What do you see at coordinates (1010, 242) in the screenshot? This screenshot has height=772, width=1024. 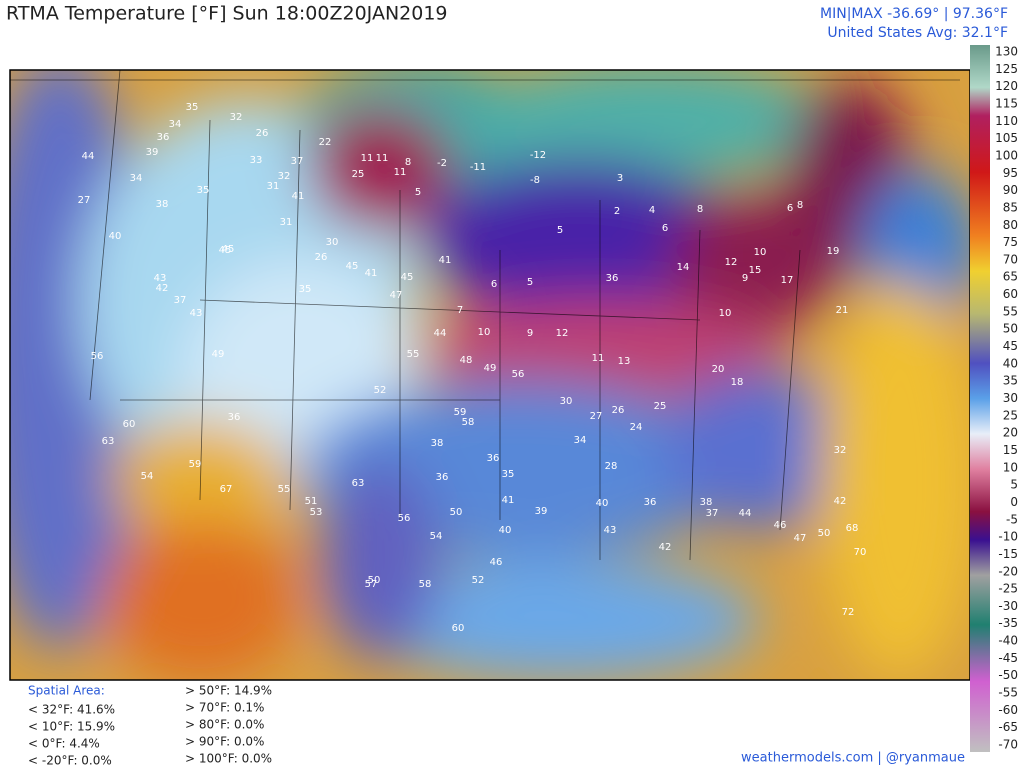 I see `colorbar-label: 75` at bounding box center [1010, 242].